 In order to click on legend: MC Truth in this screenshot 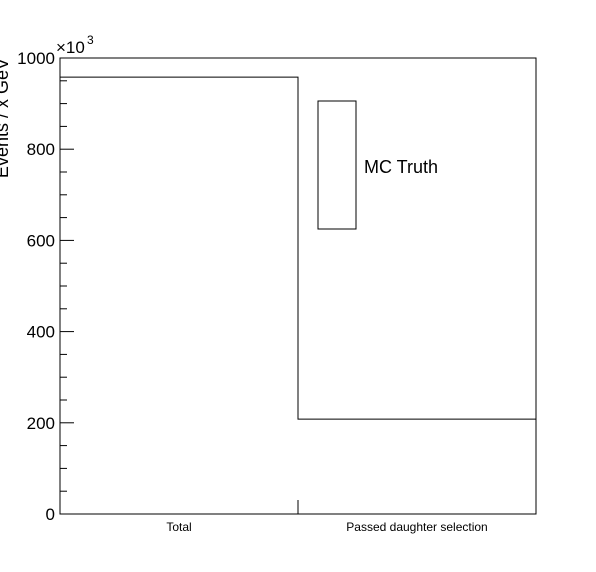, I will do `click(377, 165)`.